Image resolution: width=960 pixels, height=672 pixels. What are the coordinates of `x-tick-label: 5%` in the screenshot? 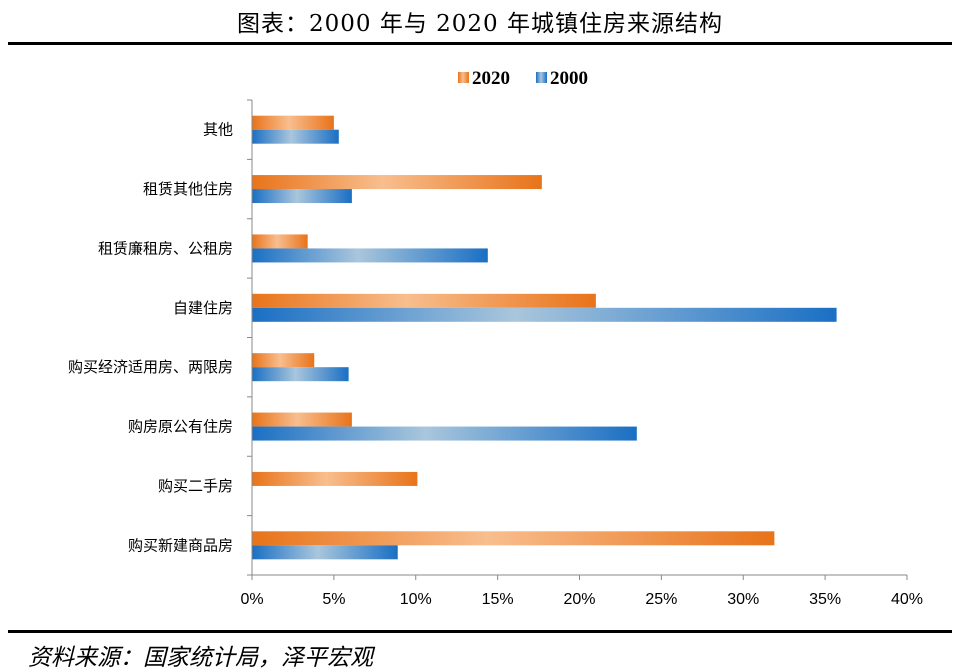 It's located at (333, 599).